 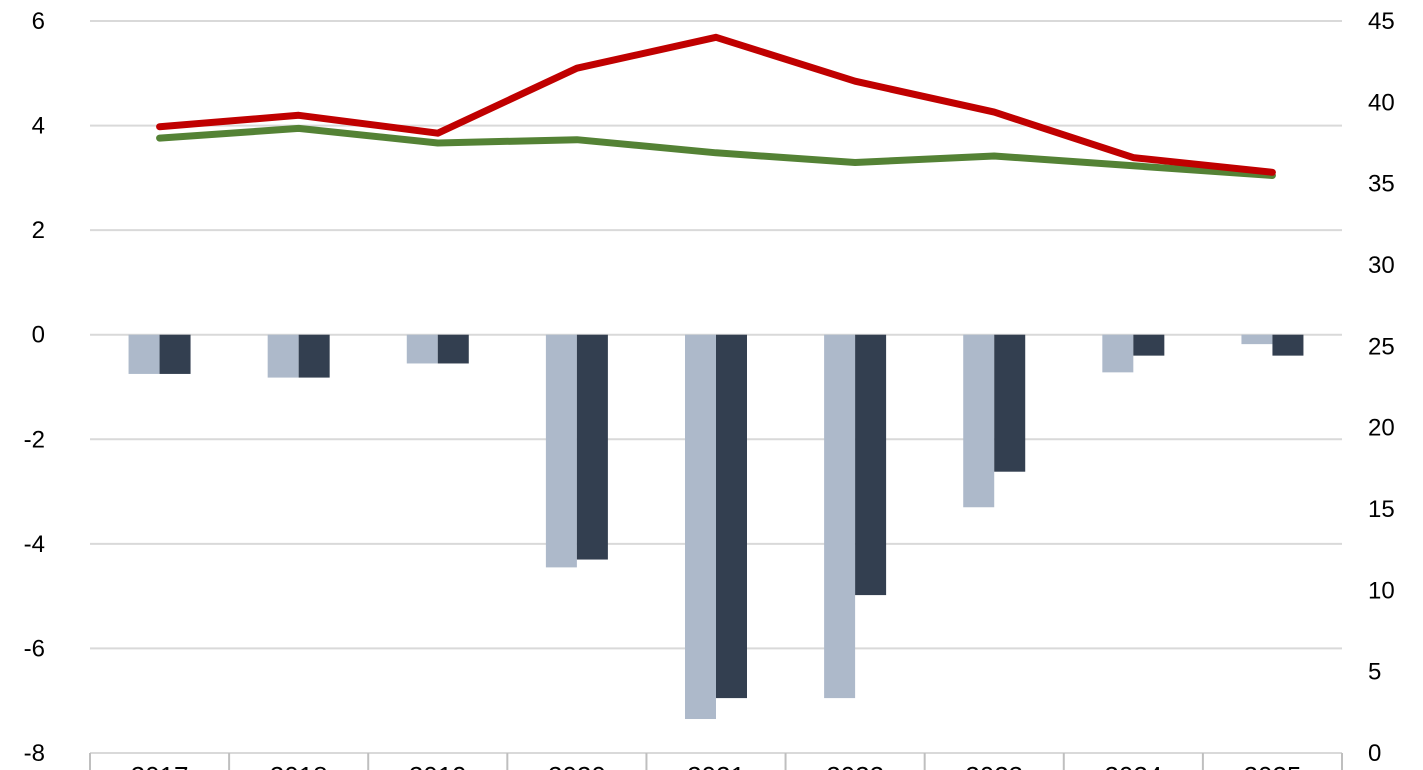 What do you see at coordinates (994, 765) in the screenshot?
I see `category-label: 2023` at bounding box center [994, 765].